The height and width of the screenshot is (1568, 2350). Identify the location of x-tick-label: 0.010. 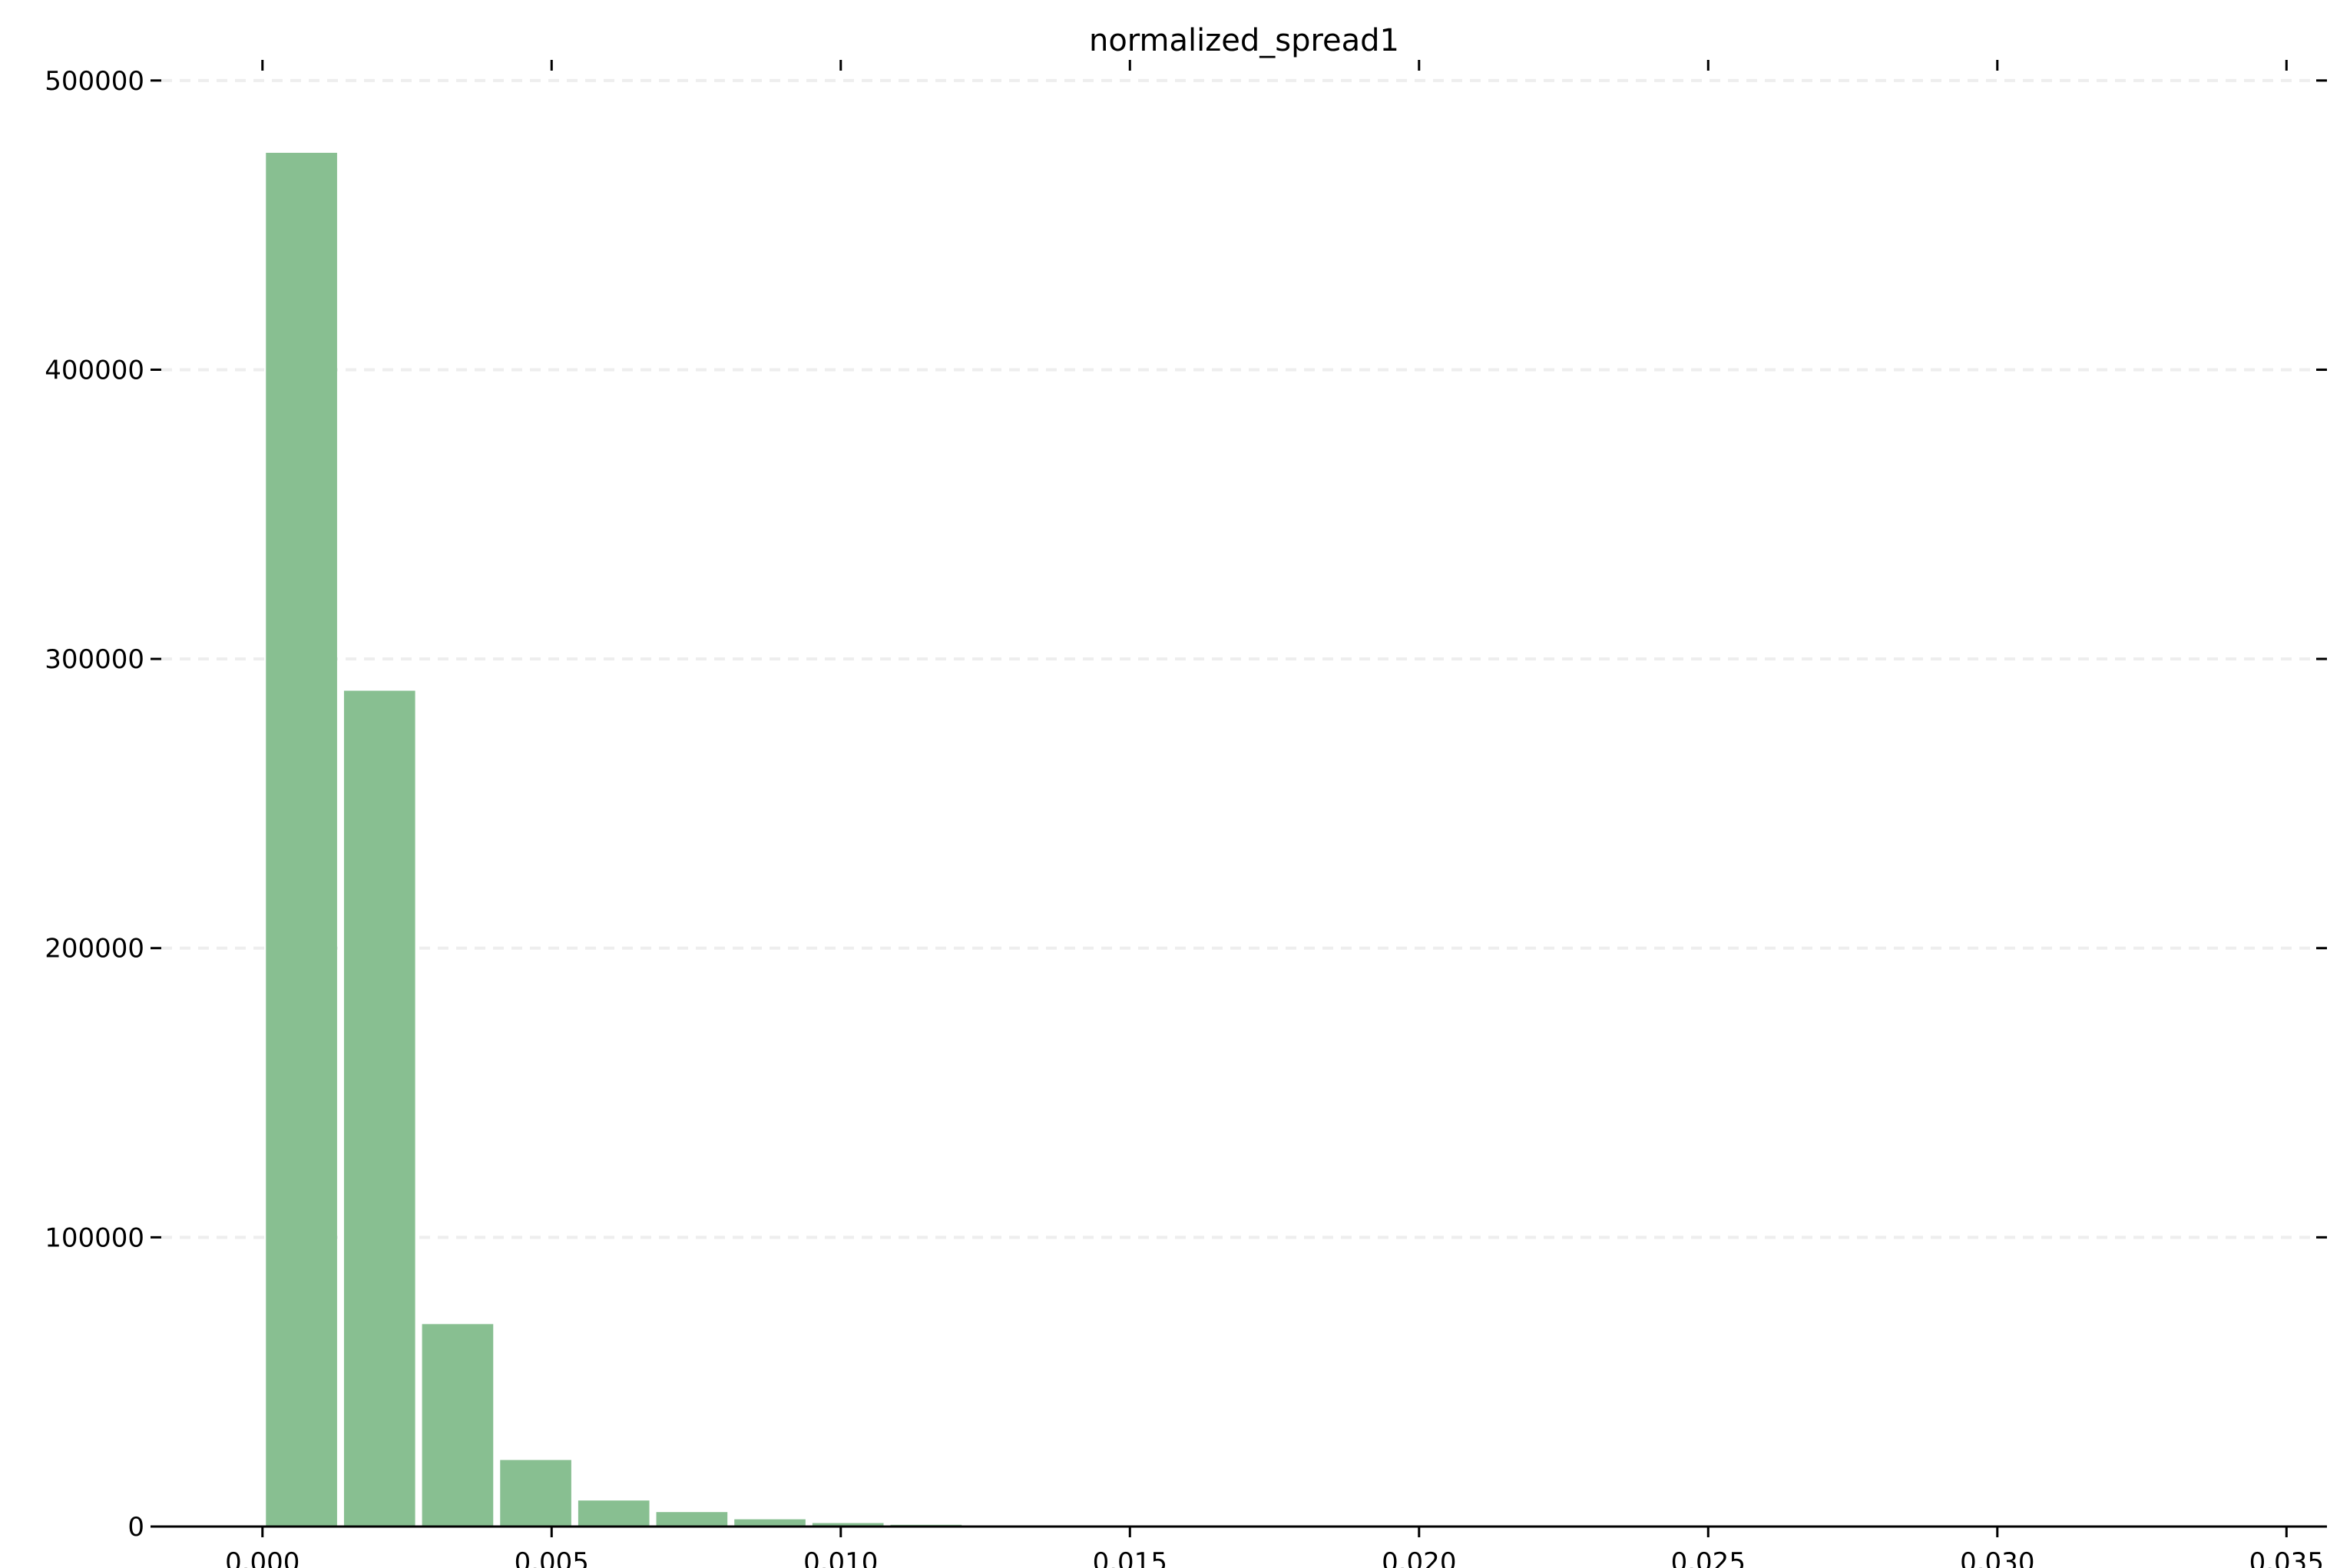
(840, 1558).